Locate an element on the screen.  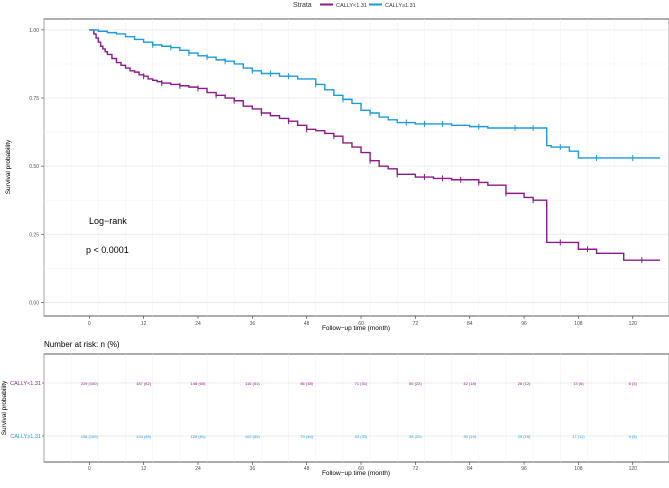
risk-cell: 116 (51) is located at coordinates (252, 383).